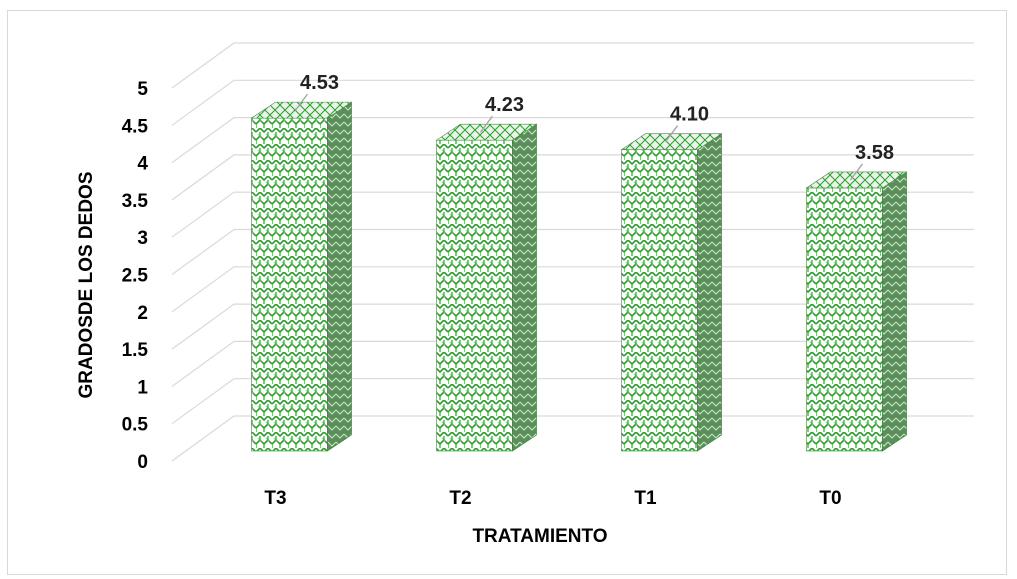 The image size is (1017, 579). Describe the element at coordinates (86, 285) in the screenshot. I see `y-axis-title: GRADOSDE LOS DEDOS` at that location.